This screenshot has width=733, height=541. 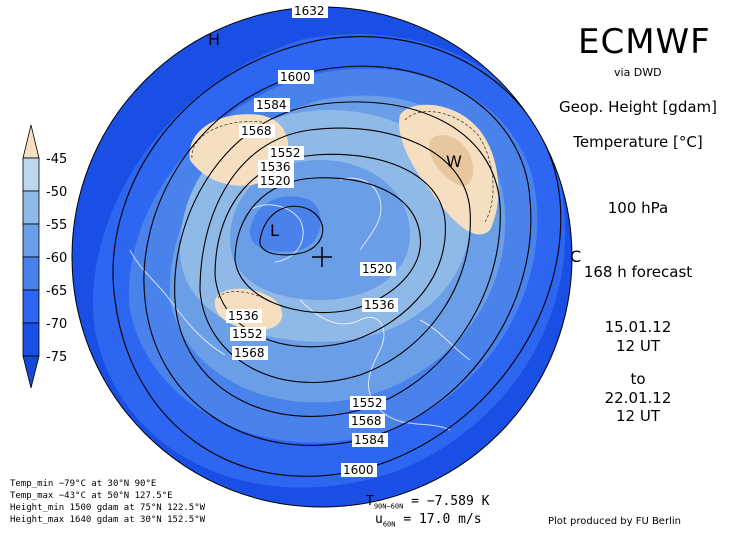 I want to click on t-label: T, so click(x=370, y=501).